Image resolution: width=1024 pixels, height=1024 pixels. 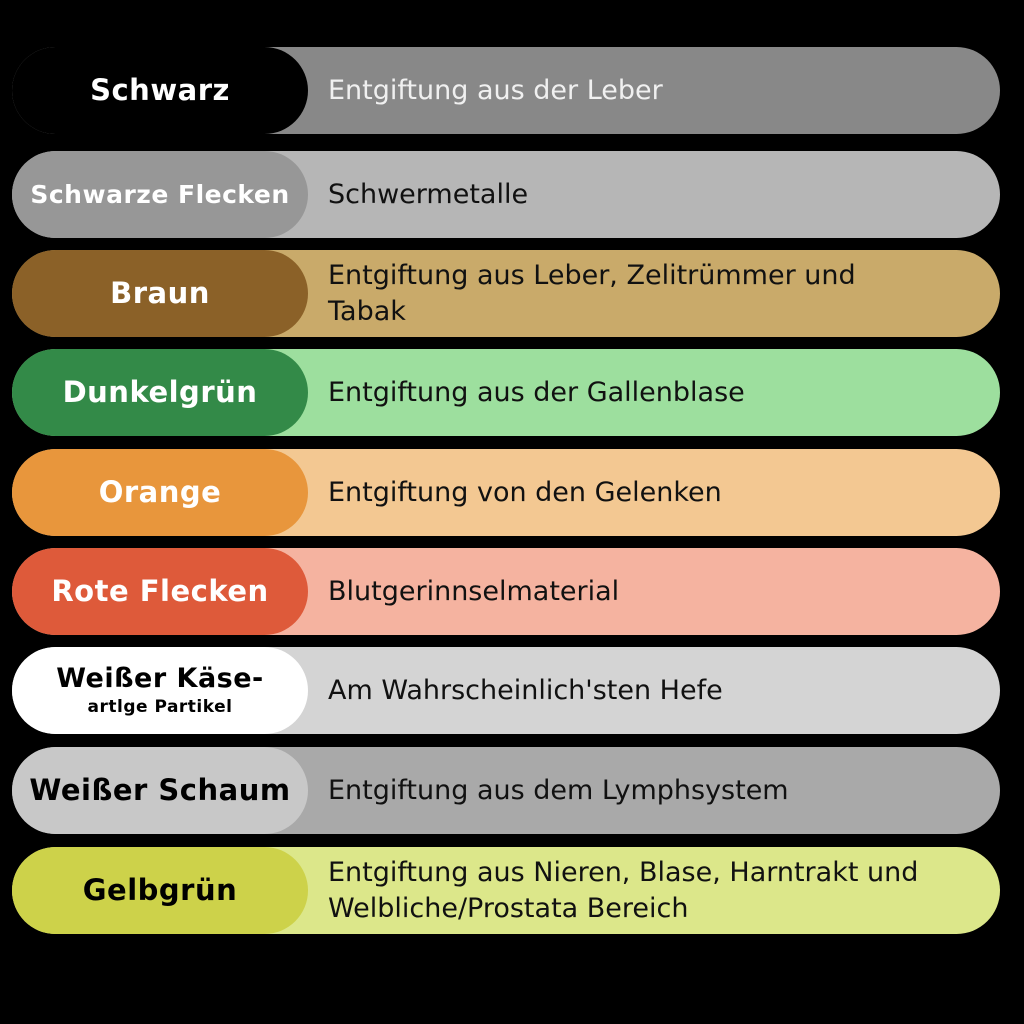 I want to click on color-label-pill: Weißer Schaum, so click(x=160, y=790).